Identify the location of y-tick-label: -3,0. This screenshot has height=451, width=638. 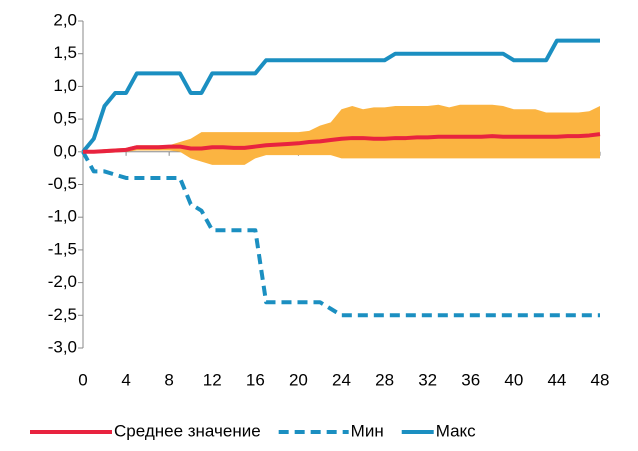
(62, 346).